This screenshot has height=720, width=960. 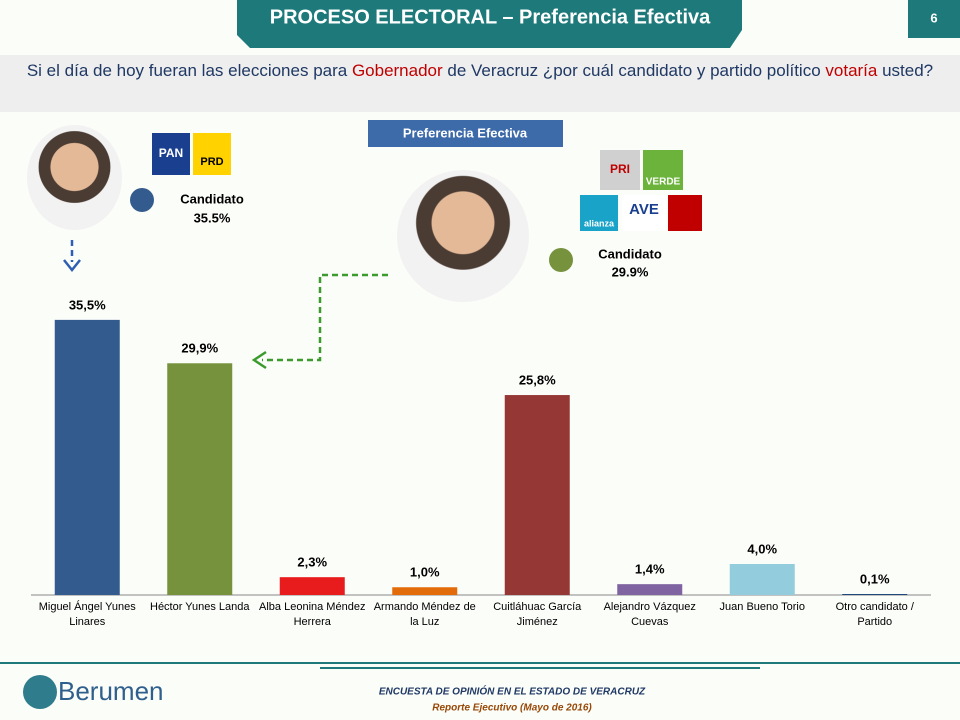 I want to click on page-box, so click(x=934, y=19).